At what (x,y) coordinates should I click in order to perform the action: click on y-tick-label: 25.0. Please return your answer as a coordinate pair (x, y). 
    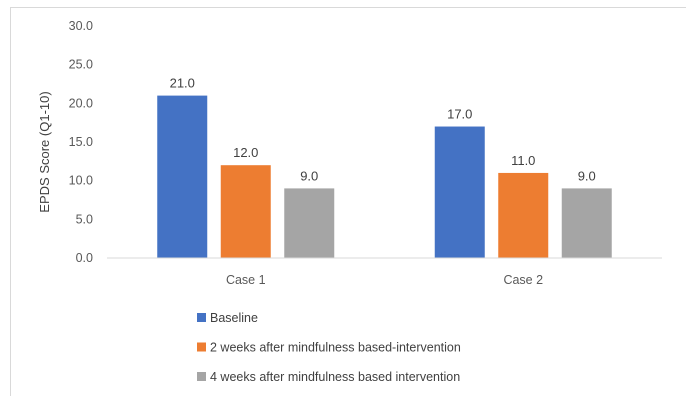
    Looking at the image, I should click on (81, 65).